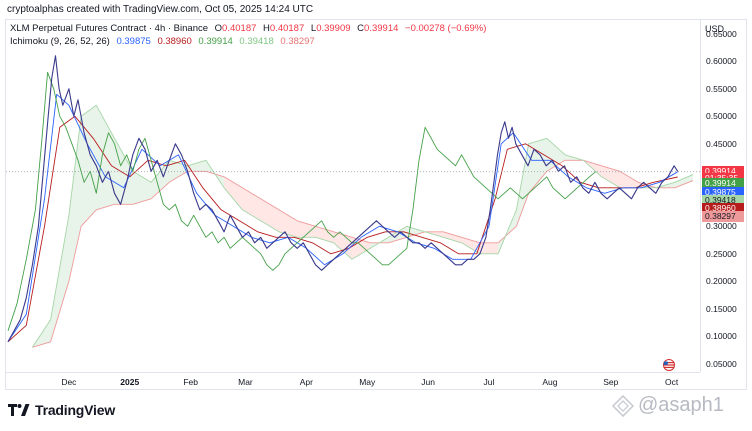 This screenshot has height=431, width=752. I want to click on legend-change: −0.00278 (−0.69%), so click(446, 28).